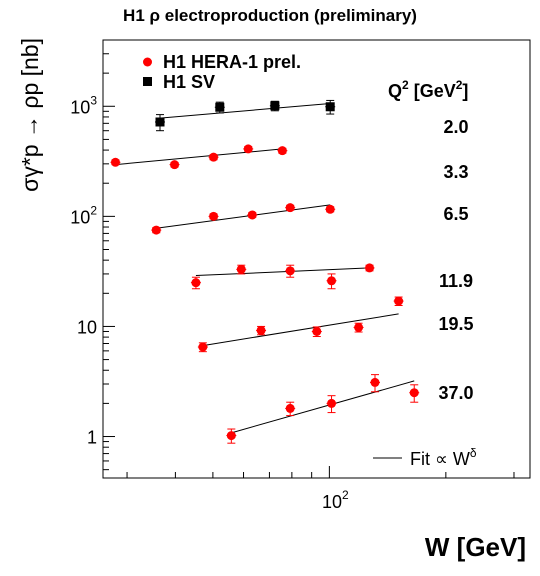 The height and width of the screenshot is (576, 540). I want to click on fit-legend-label: Fit ∝ Wδ, so click(443, 457).